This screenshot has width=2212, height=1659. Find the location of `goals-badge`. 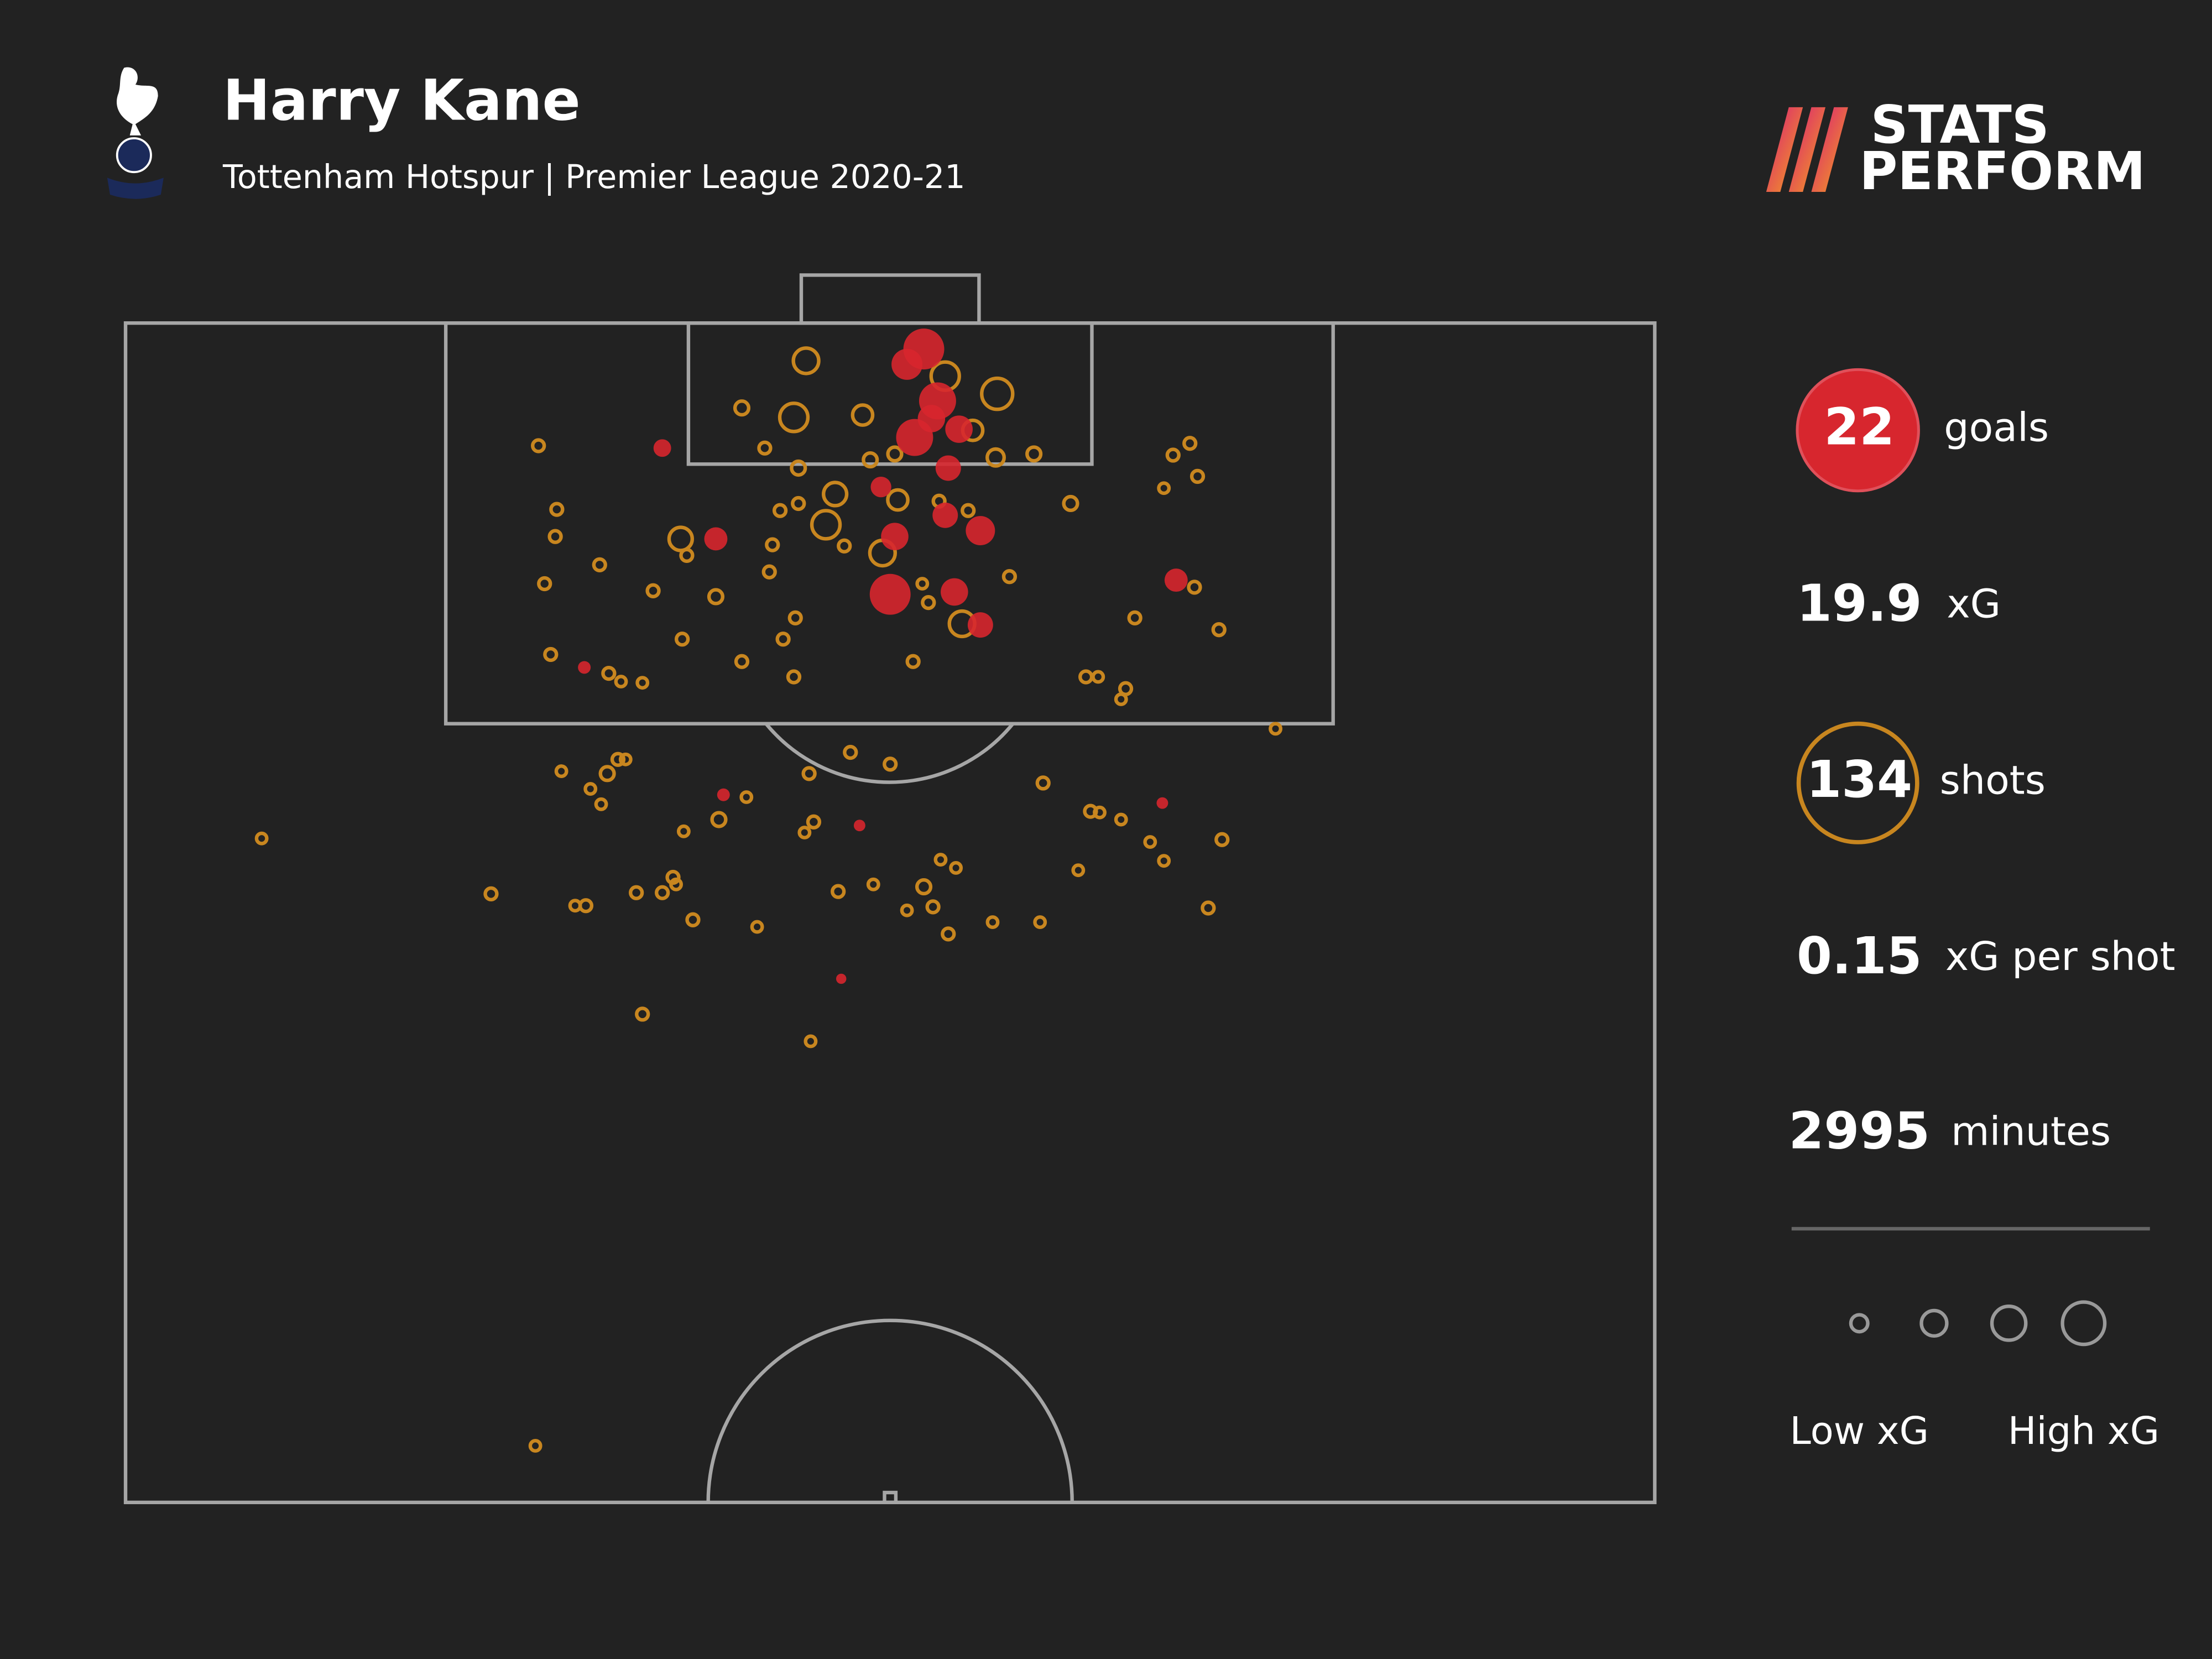

goals-badge is located at coordinates (1858, 431).